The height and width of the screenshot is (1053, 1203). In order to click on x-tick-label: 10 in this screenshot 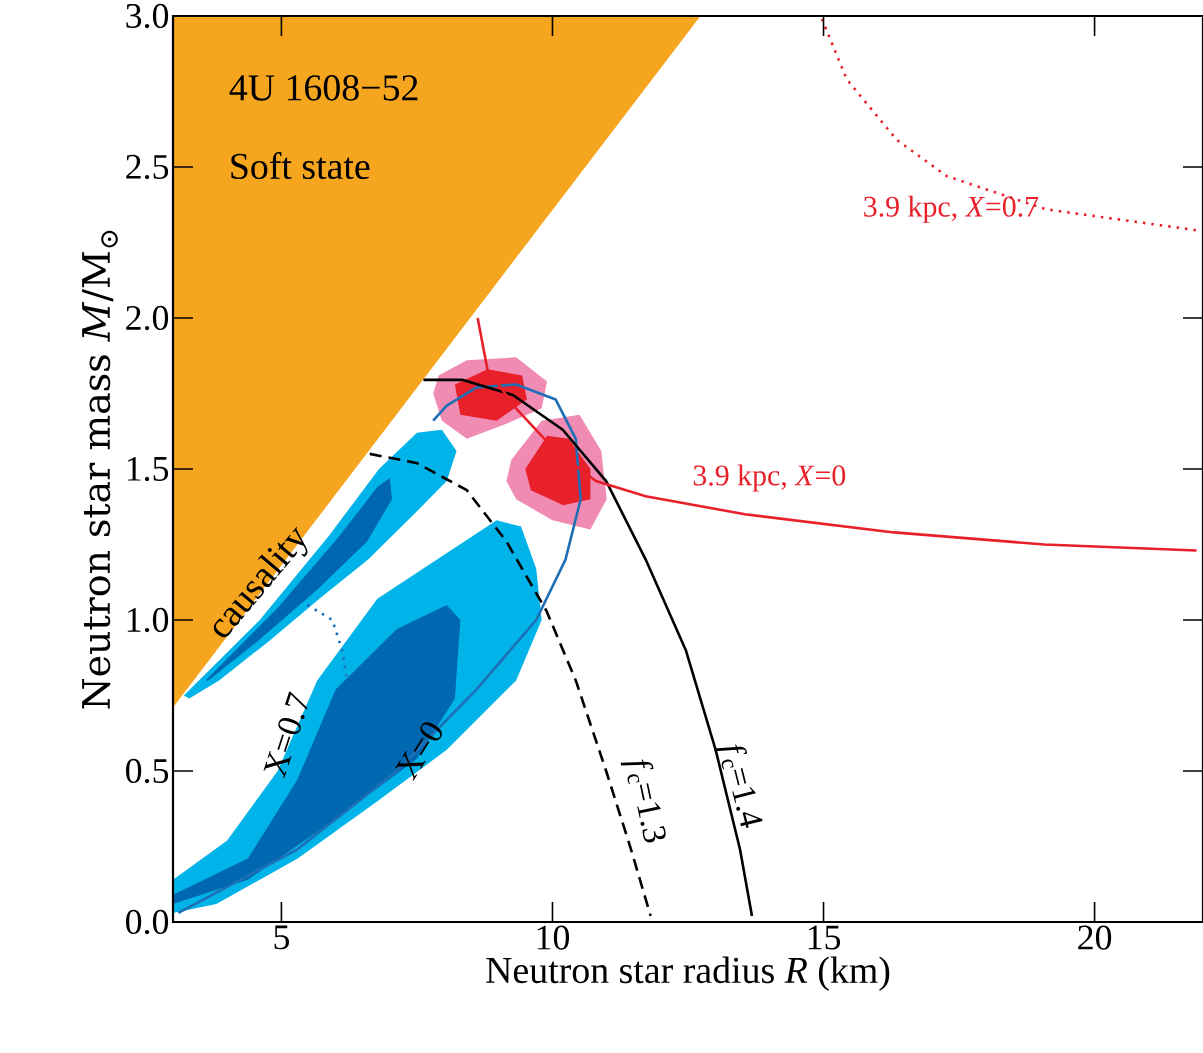, I will do `click(553, 937)`.